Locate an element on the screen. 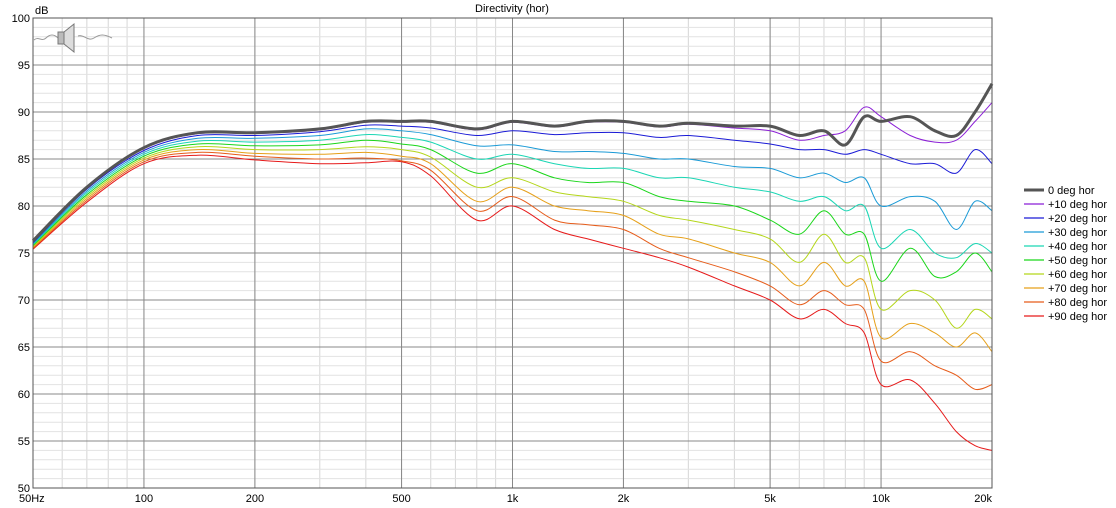 This screenshot has width=1116, height=508. speaker-icon is located at coordinates (73, 38).